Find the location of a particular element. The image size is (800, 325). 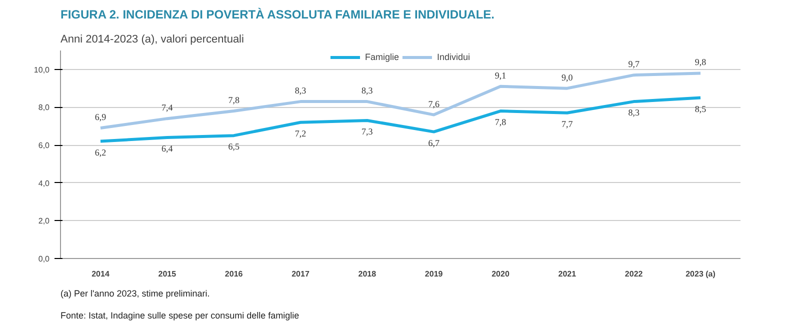

data-label: 9,0 is located at coordinates (568, 77).